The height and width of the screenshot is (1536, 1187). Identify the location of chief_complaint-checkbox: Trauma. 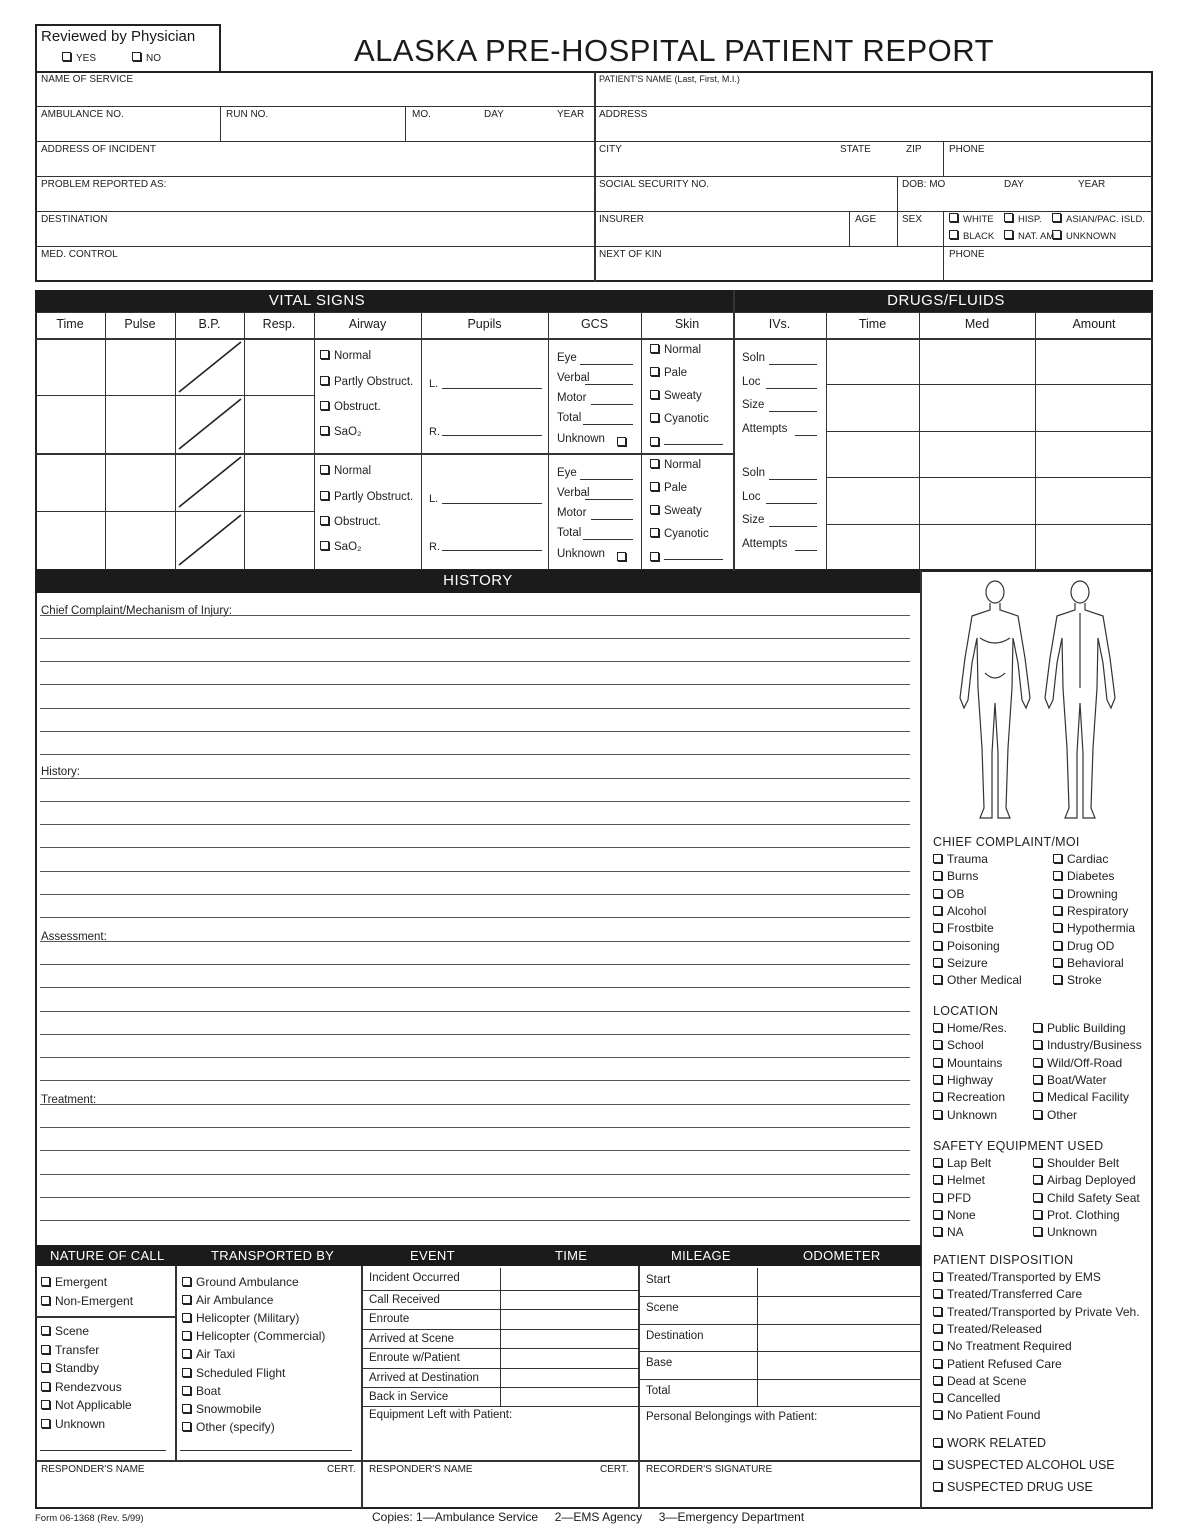
(960, 859).